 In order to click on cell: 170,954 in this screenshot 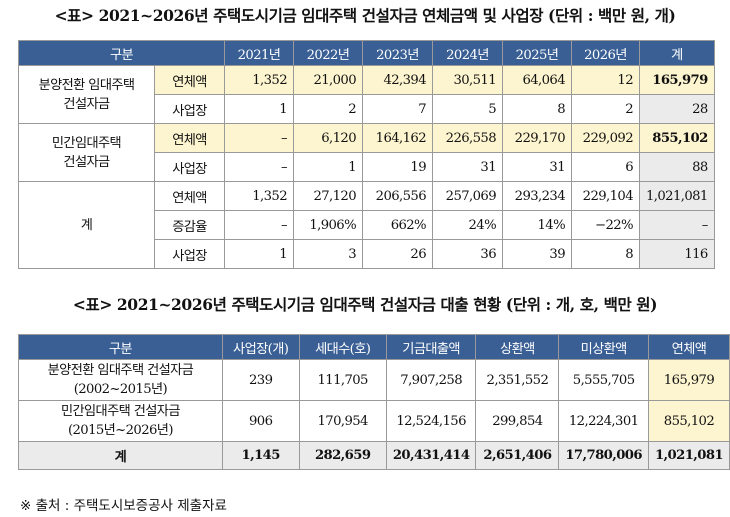, I will do `click(342, 421)`.